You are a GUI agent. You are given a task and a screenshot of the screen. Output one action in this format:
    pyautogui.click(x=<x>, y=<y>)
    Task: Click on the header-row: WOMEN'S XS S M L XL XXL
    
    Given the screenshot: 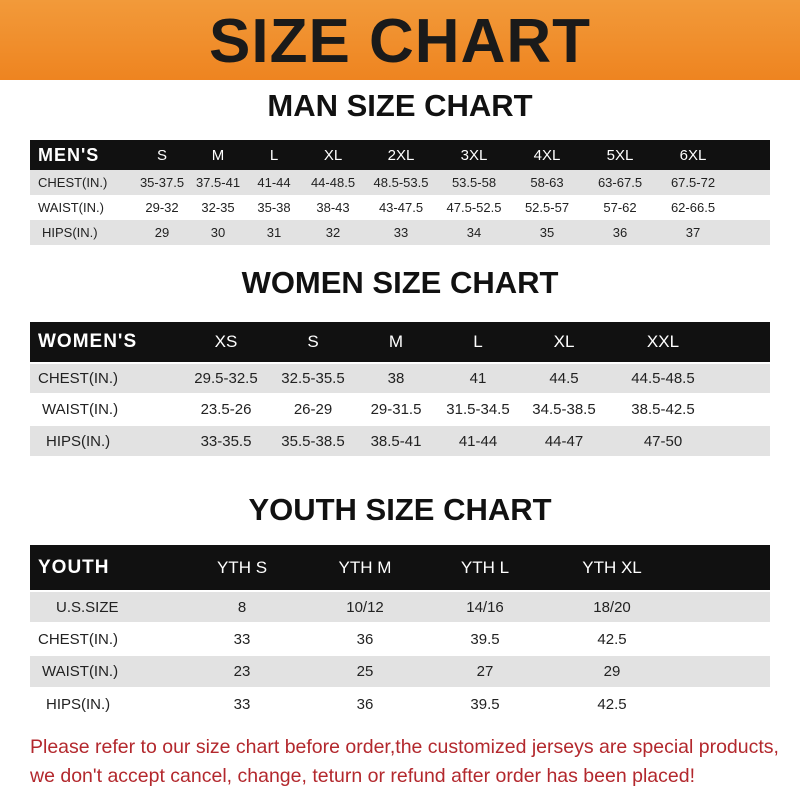 What is the action you would take?
    pyautogui.click(x=400, y=342)
    